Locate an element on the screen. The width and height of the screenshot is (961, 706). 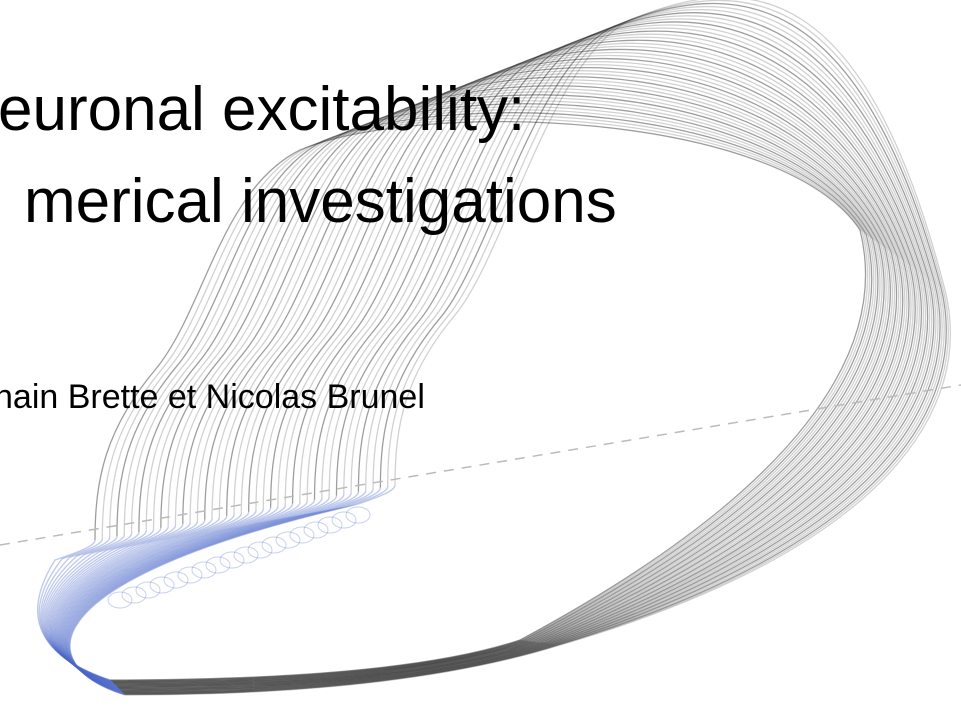
title-line: euronal excitability: is located at coordinates (262, 109).